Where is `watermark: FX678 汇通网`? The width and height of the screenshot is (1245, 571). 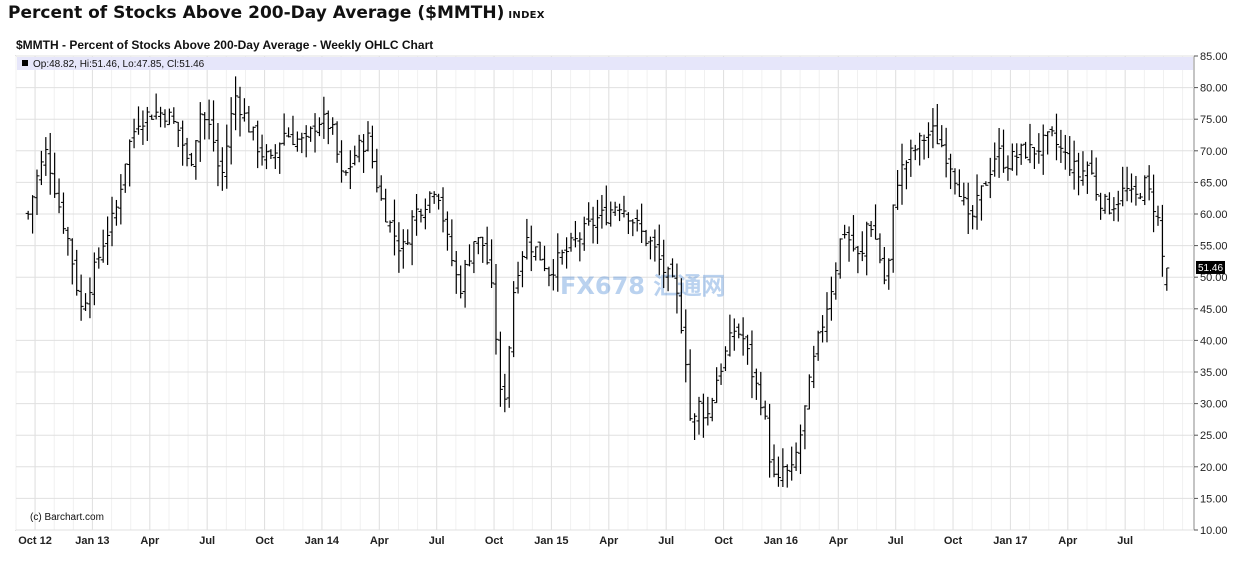
watermark: FX678 汇通网 is located at coordinates (642, 286).